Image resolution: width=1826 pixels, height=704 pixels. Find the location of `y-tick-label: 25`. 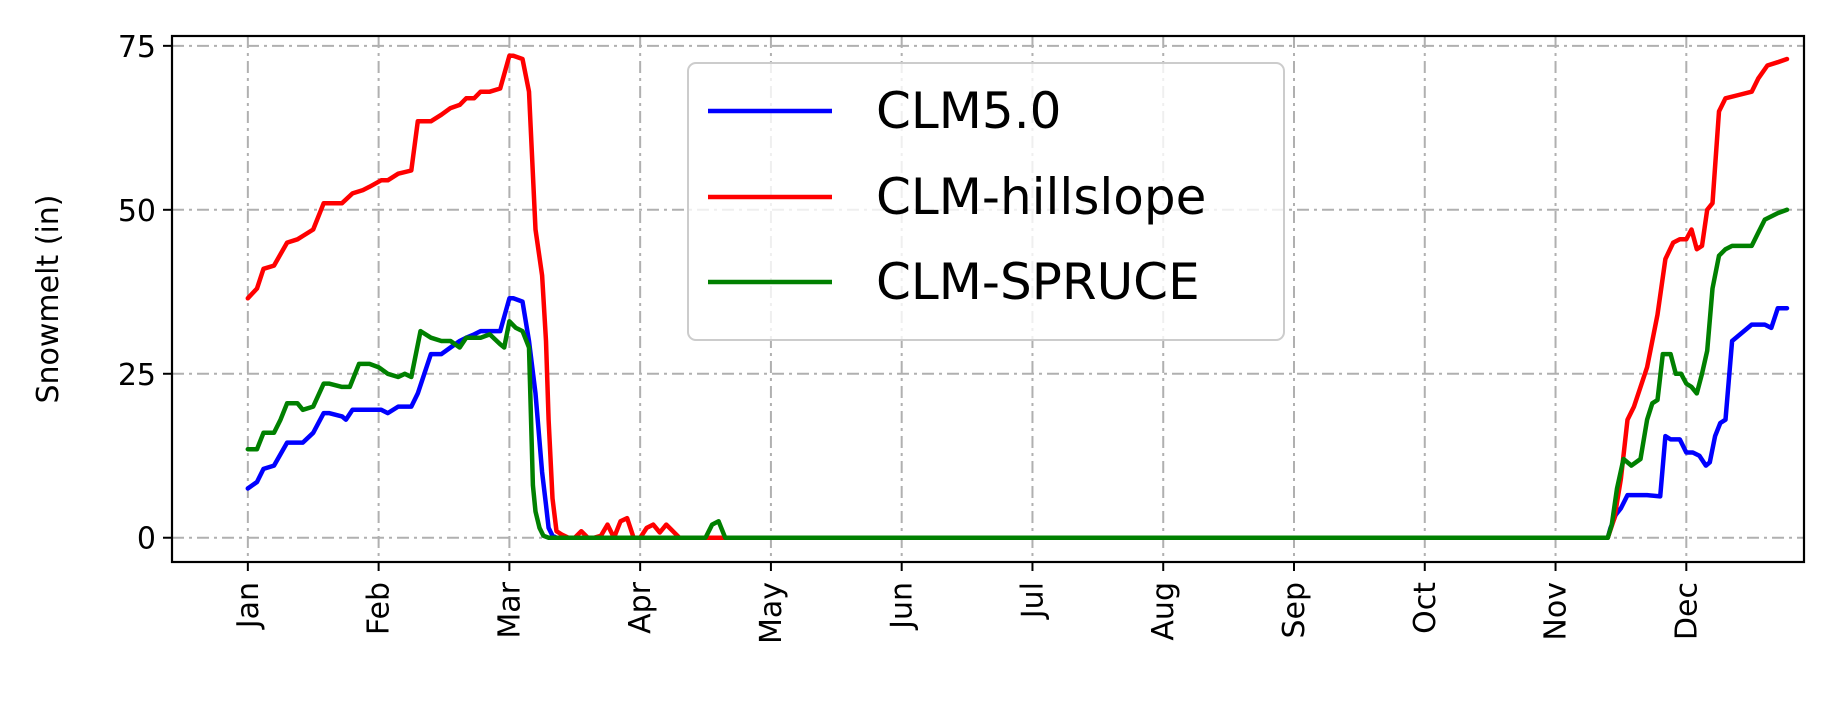

y-tick-label: 25 is located at coordinates (137, 375).